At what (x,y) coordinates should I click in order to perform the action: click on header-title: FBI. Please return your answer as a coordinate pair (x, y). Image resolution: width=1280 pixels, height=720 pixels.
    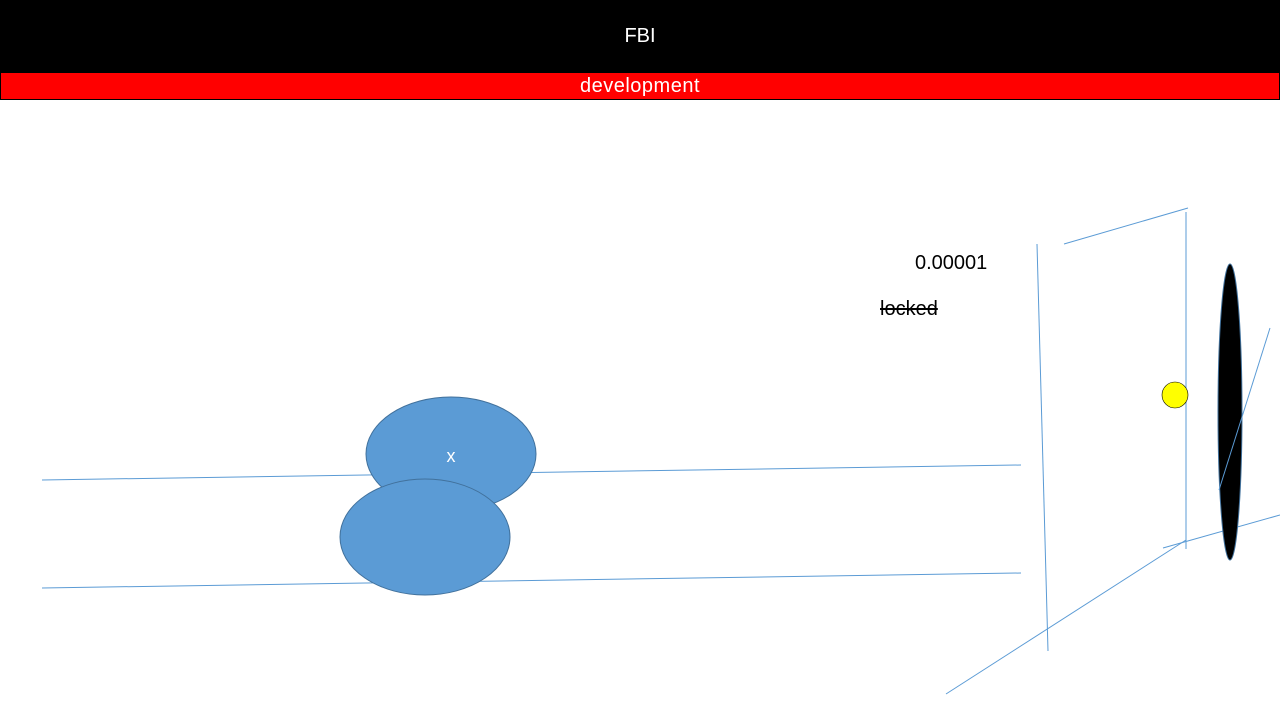
    Looking at the image, I should click on (640, 35).